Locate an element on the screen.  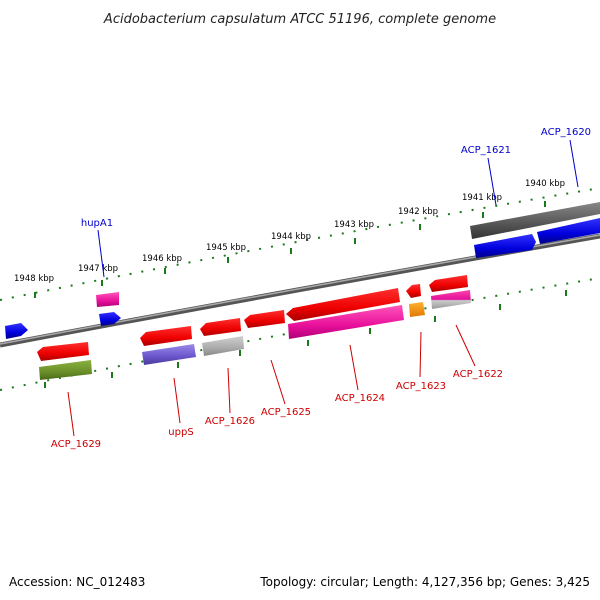
gene-label-ACP_1626: ACP_1626 is located at coordinates (230, 421).